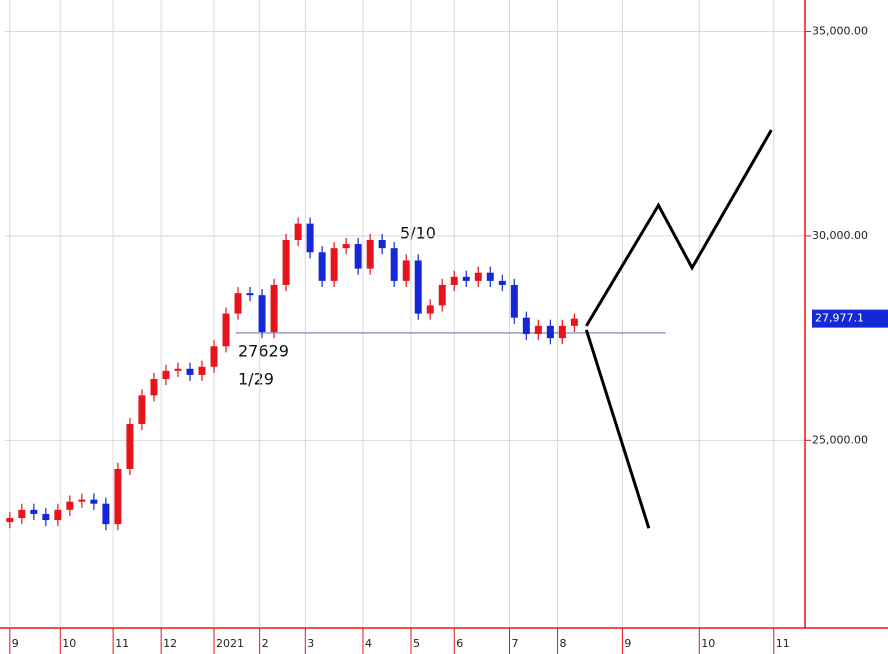  Describe the element at coordinates (265, 643) in the screenshot. I see `x-tick-label: 2` at that location.